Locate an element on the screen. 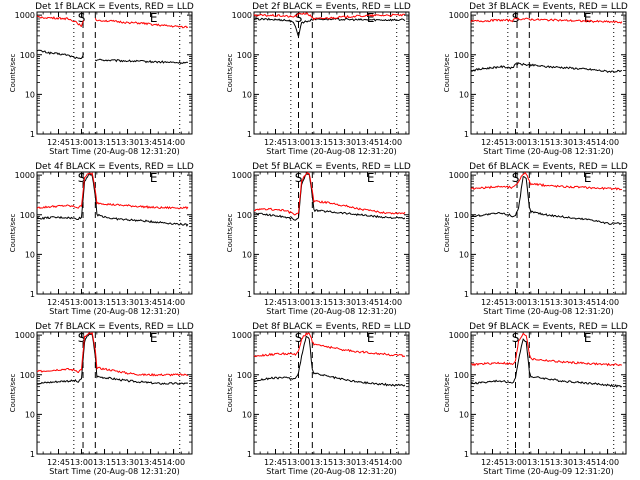 This screenshot has height=480, width=640. chart-title: Det 7f BLACK = Events, RED = LLD is located at coordinates (114, 327).